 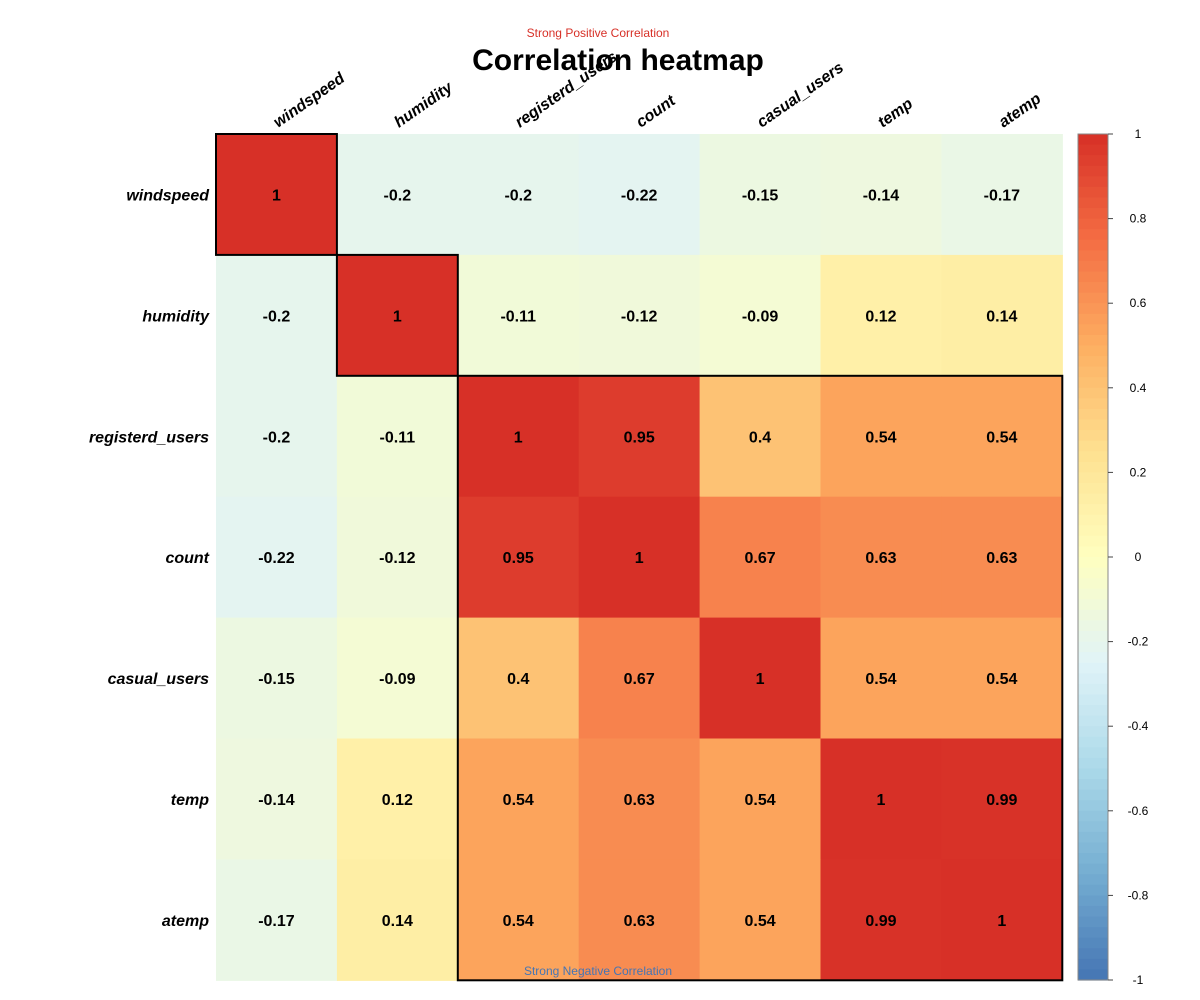 I want to click on colorbar-tick-label: 0.2, so click(x=1138, y=472).